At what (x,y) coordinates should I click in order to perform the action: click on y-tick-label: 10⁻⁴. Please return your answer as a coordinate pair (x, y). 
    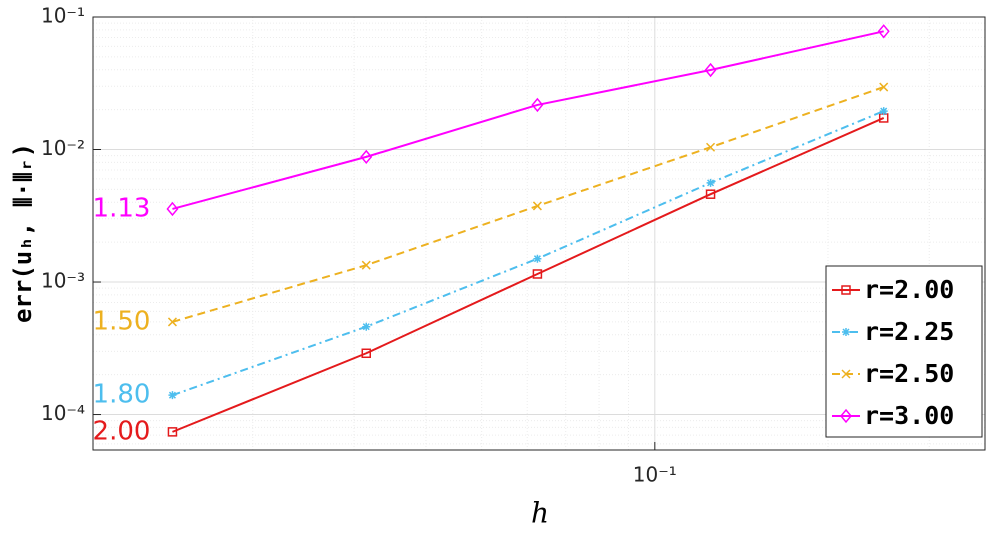
    Looking at the image, I should click on (63, 413).